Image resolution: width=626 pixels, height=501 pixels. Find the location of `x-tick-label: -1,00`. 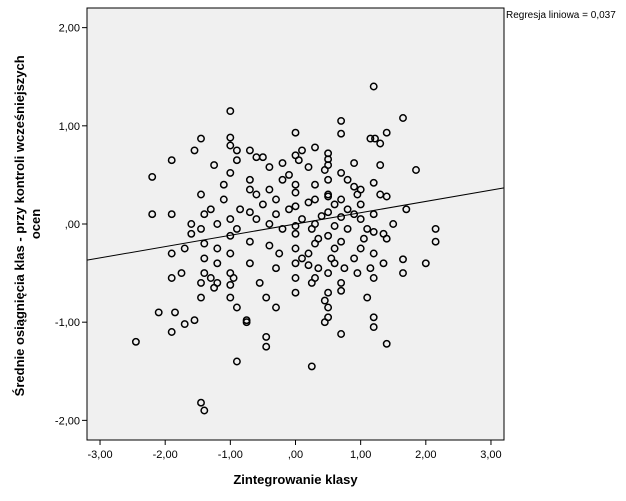

x-tick-label: -1,00 is located at coordinates (230, 455).